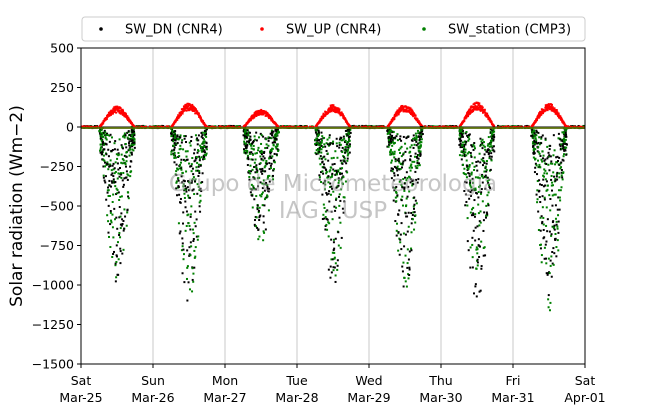 Image resolution: width=650 pixels, height=409 pixels. I want to click on x-tick-label-date: Mar-30, so click(440, 397).